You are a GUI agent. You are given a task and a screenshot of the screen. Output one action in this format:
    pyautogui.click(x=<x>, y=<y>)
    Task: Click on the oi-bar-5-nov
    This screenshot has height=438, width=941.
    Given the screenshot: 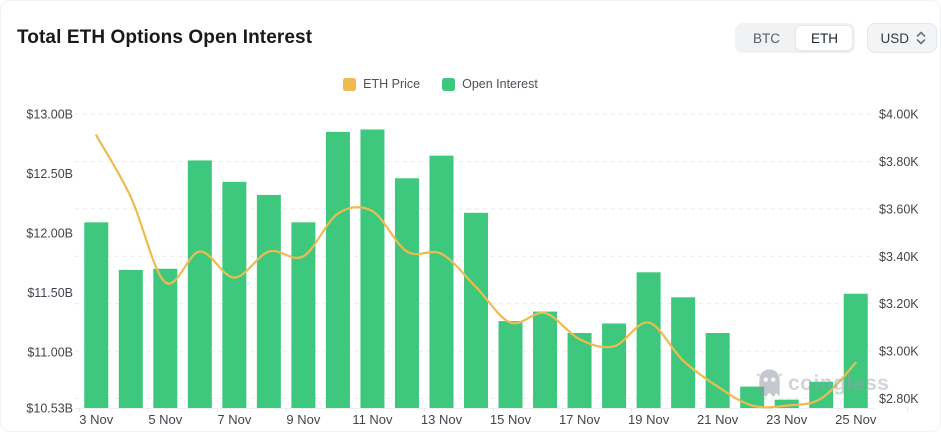 What is the action you would take?
    pyautogui.click(x=165, y=338)
    